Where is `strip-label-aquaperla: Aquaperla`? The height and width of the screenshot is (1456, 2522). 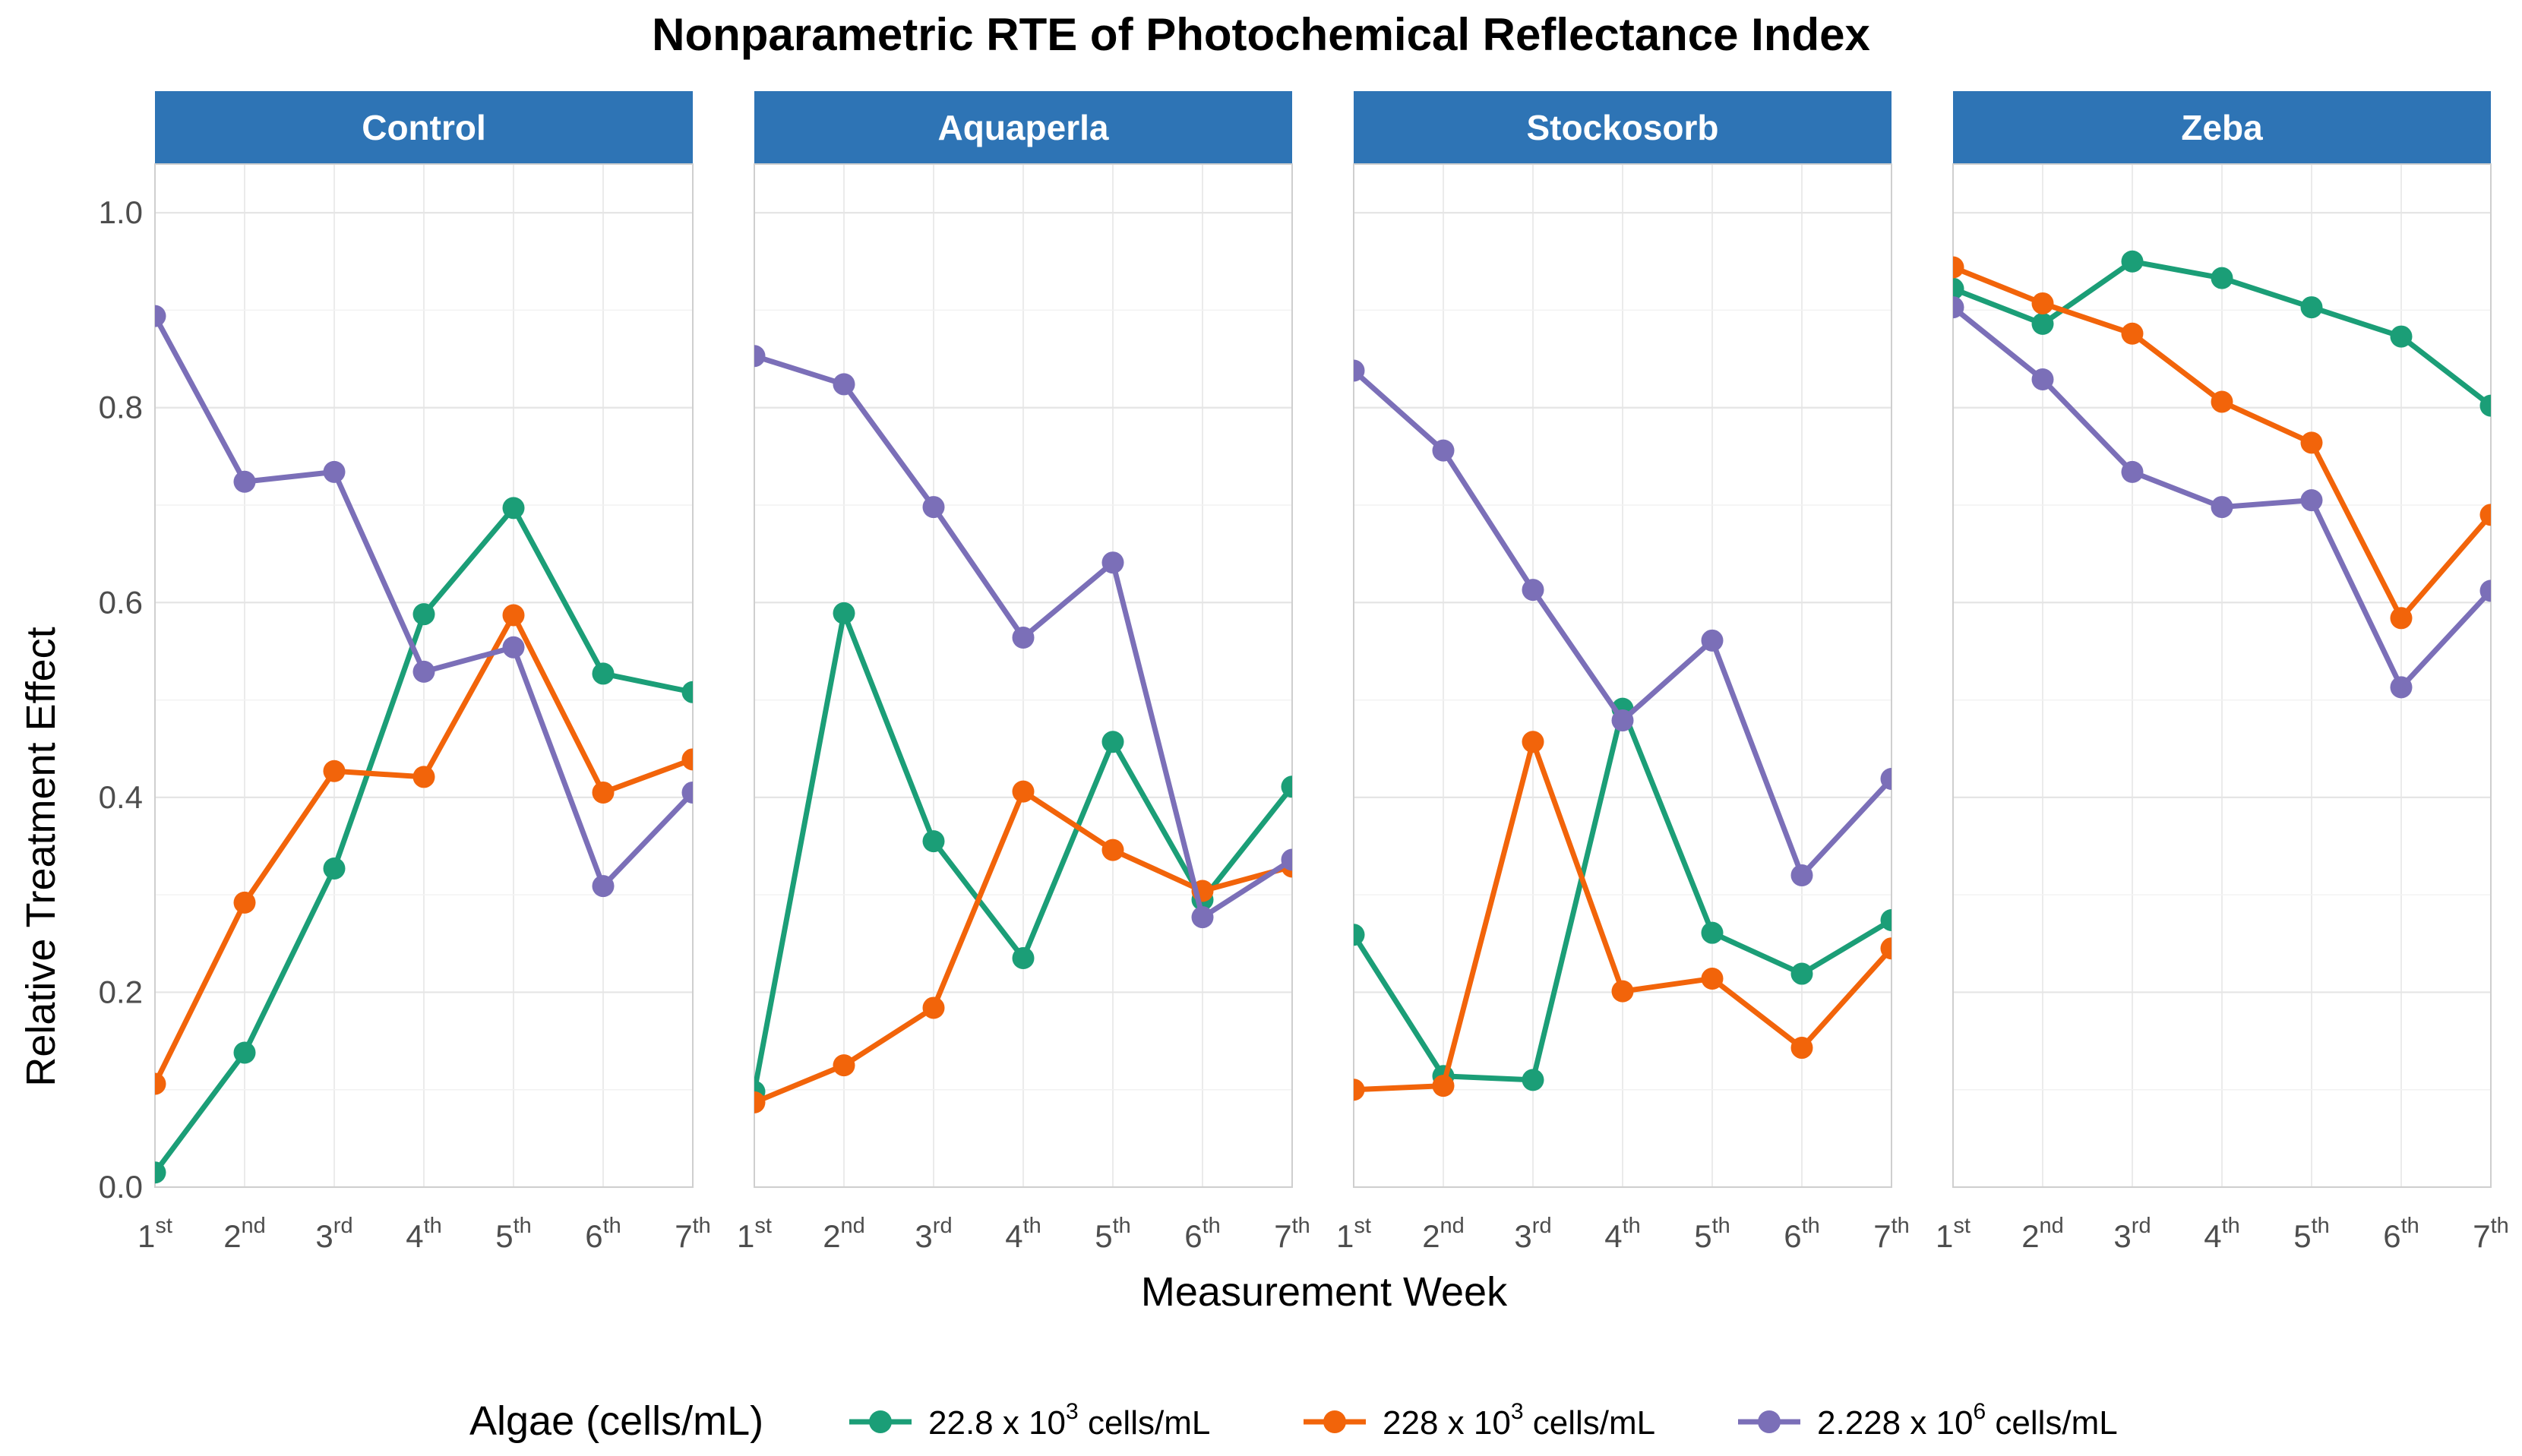 strip-label-aquaperla: Aquaperla is located at coordinates (1023, 127).